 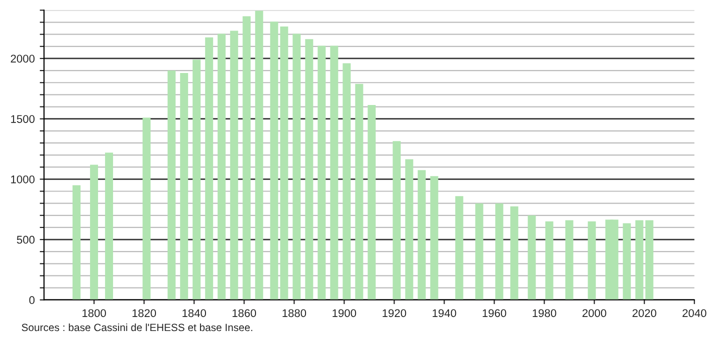 What do you see at coordinates (194, 313) in the screenshot?
I see `x-tick-label: 1840` at bounding box center [194, 313].